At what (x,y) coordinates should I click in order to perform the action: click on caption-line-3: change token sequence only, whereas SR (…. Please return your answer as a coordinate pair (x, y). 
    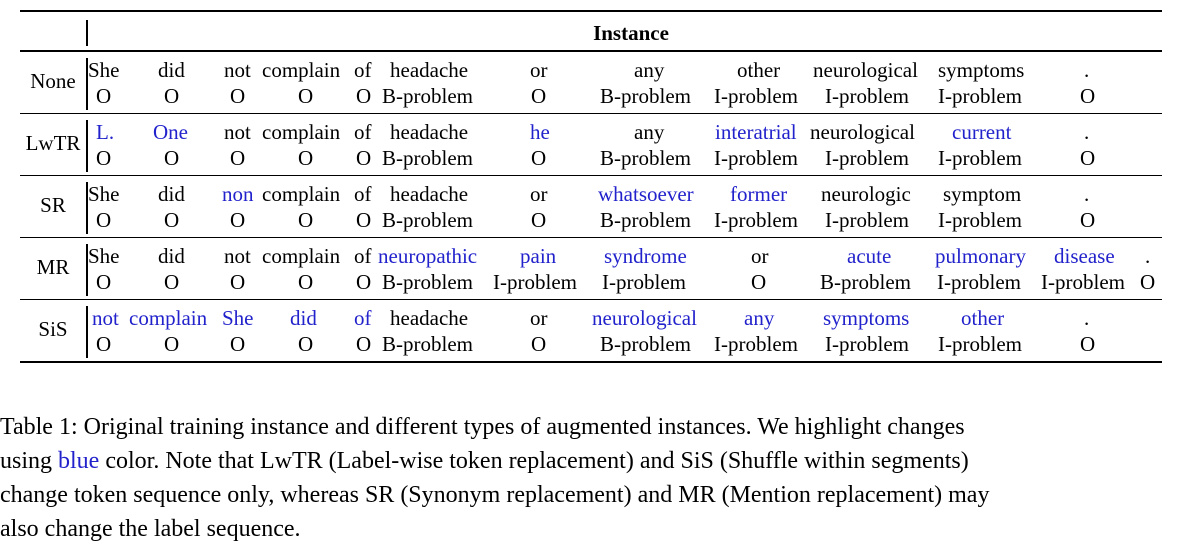
    Looking at the image, I should click on (495, 495).